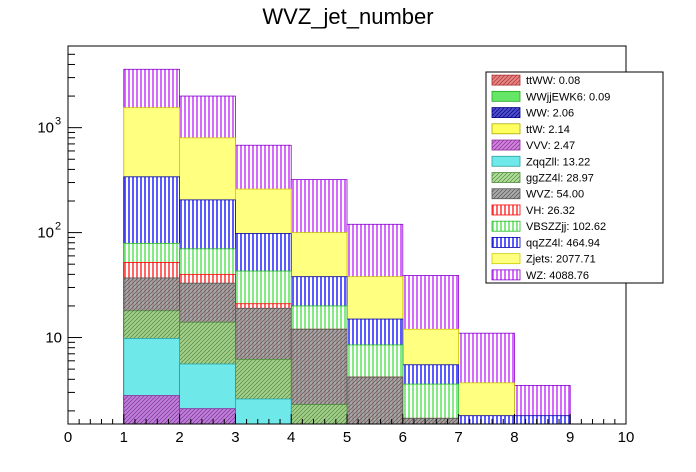 The image size is (696, 472). Describe the element at coordinates (514, 437) in the screenshot. I see `x-tick-label: 8` at that location.